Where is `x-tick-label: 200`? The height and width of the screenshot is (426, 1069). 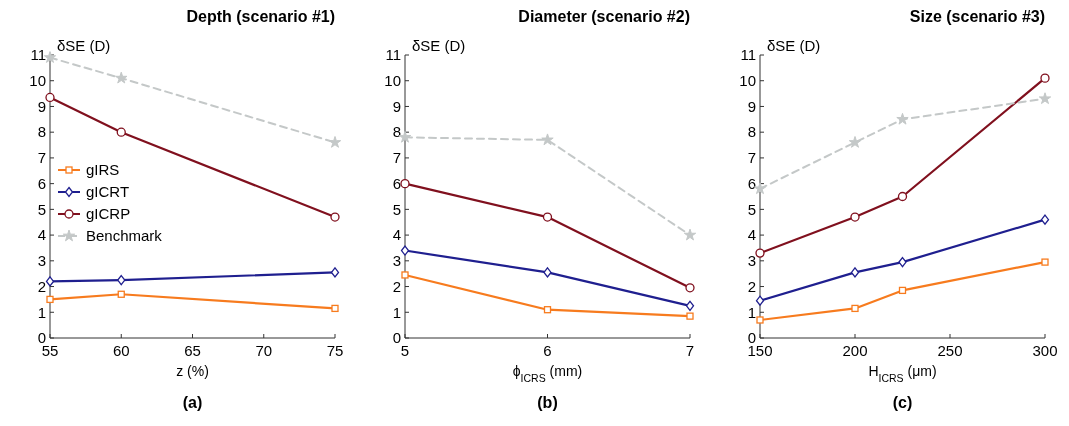
x-tick-label: 200 is located at coordinates (855, 350).